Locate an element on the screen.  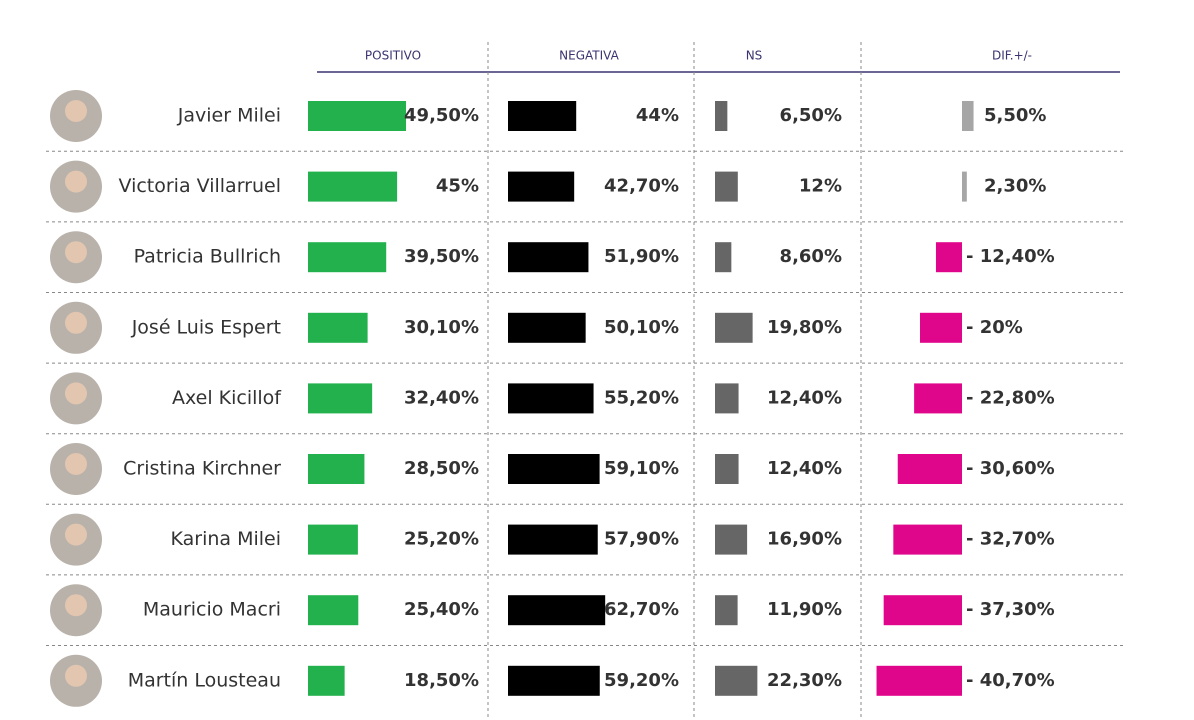
value-label: 5,50% is located at coordinates (1015, 115).